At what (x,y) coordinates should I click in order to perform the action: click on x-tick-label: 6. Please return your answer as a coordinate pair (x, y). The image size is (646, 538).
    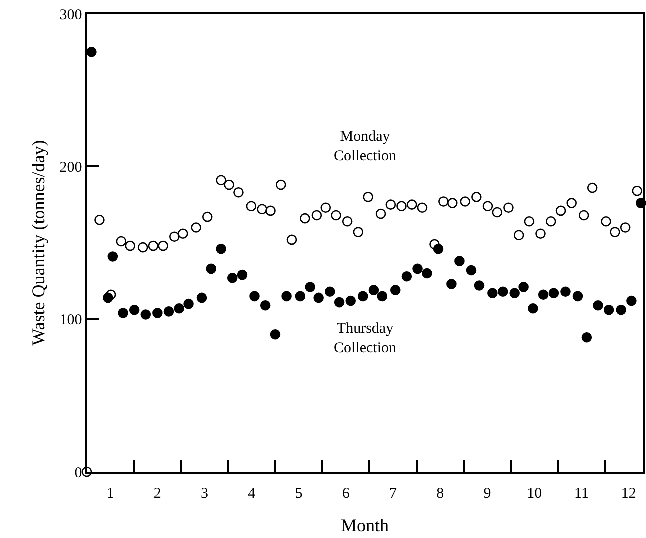
    Looking at the image, I should click on (346, 494).